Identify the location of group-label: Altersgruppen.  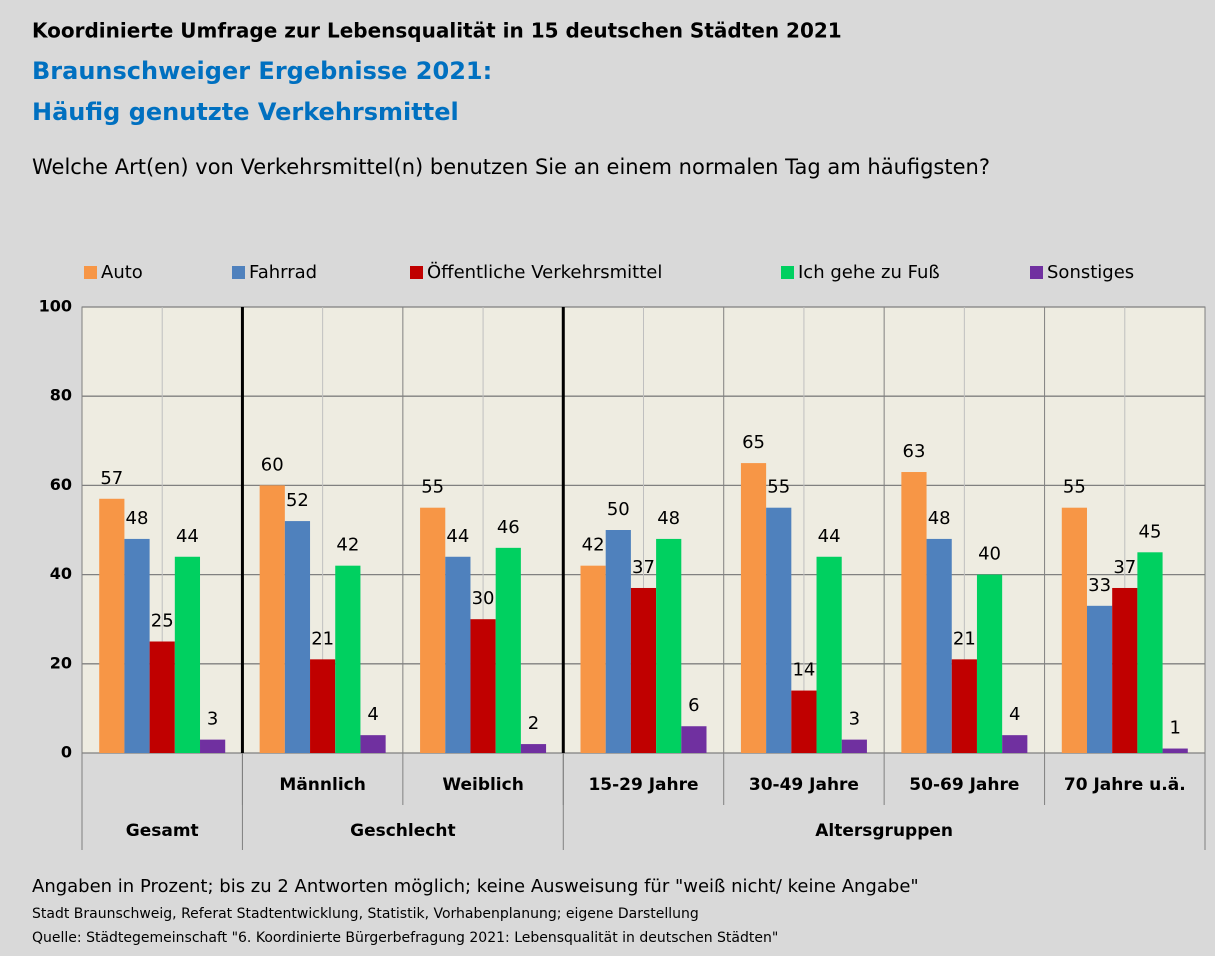
(884, 831).